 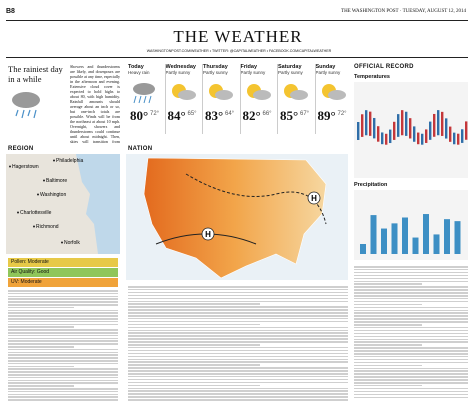 What do you see at coordinates (371, 185) in the screenshot?
I see `subhead: Precipitation` at bounding box center [371, 185].